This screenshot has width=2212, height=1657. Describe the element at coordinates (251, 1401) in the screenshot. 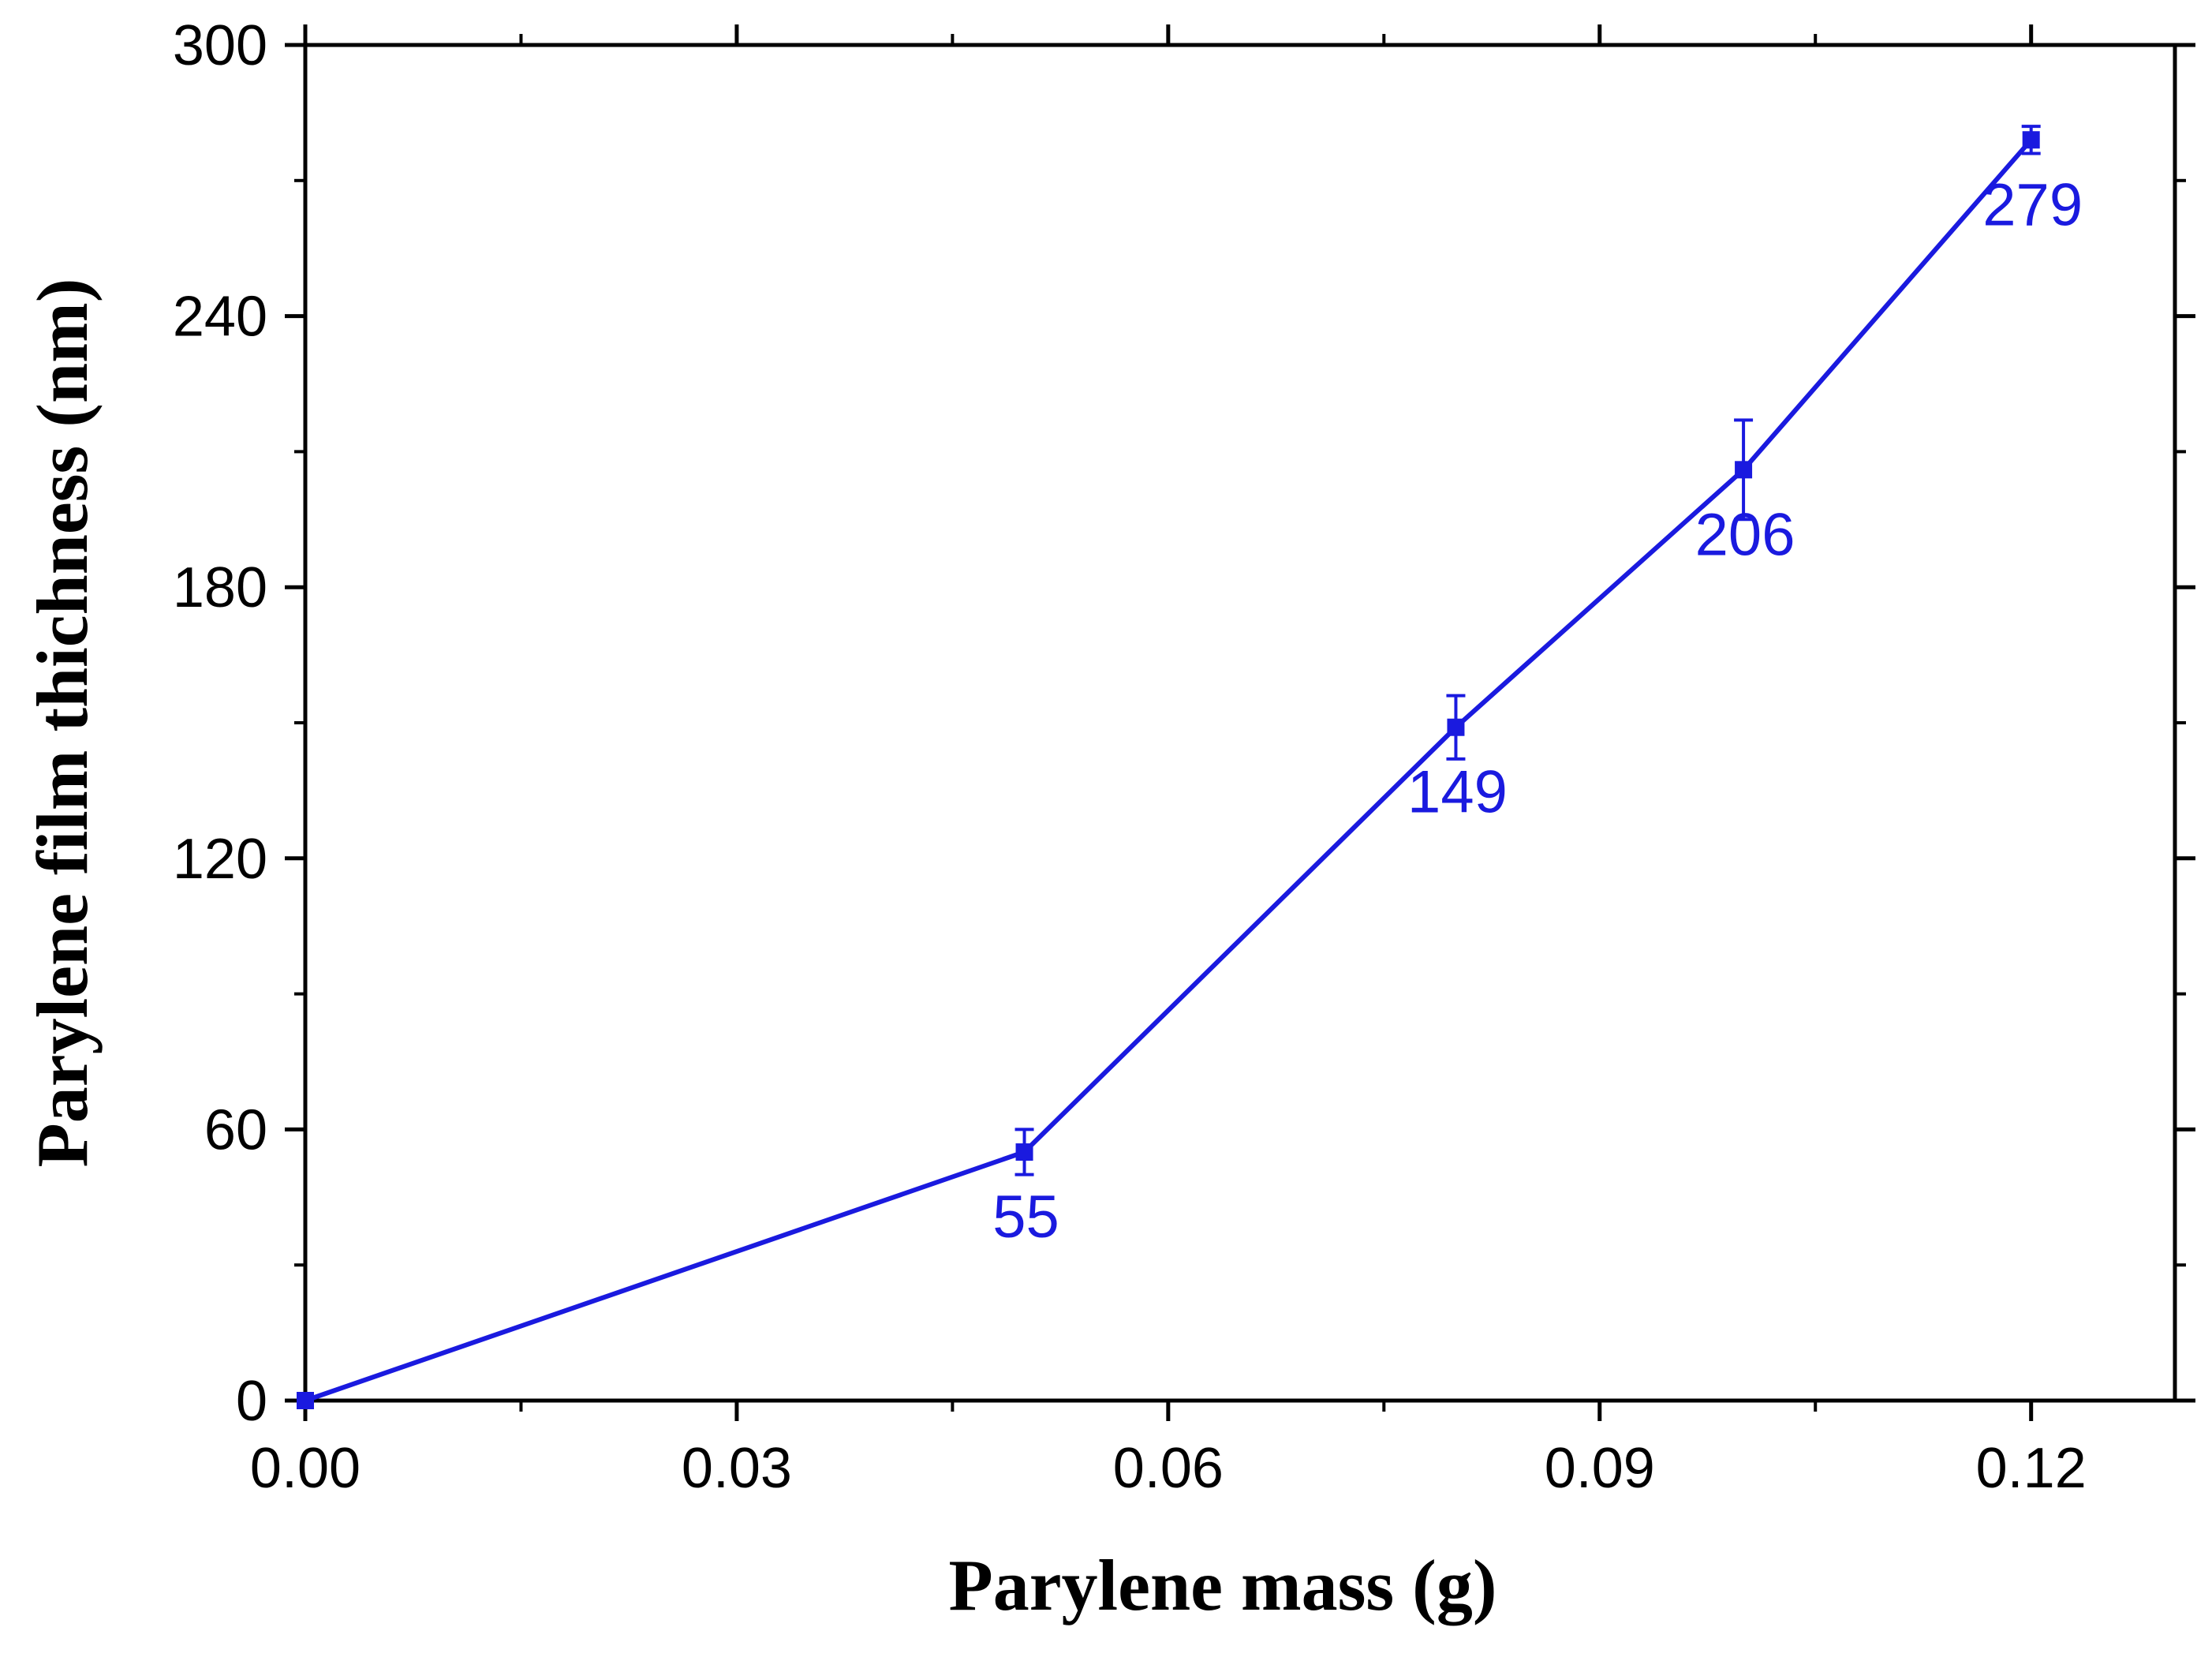

I see `y-tick-label: 0` at that location.